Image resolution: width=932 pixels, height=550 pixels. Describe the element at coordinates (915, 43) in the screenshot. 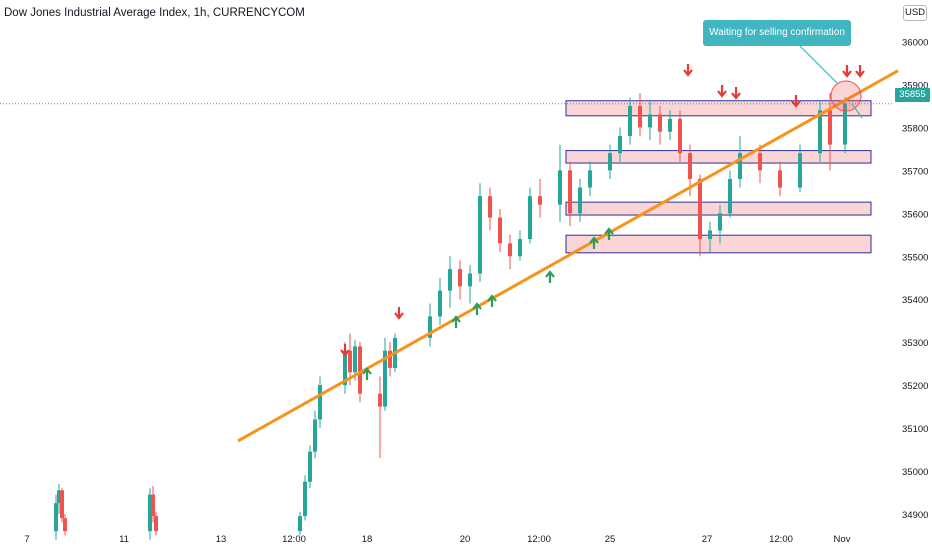

I see `y-tick-label: 36000` at that location.